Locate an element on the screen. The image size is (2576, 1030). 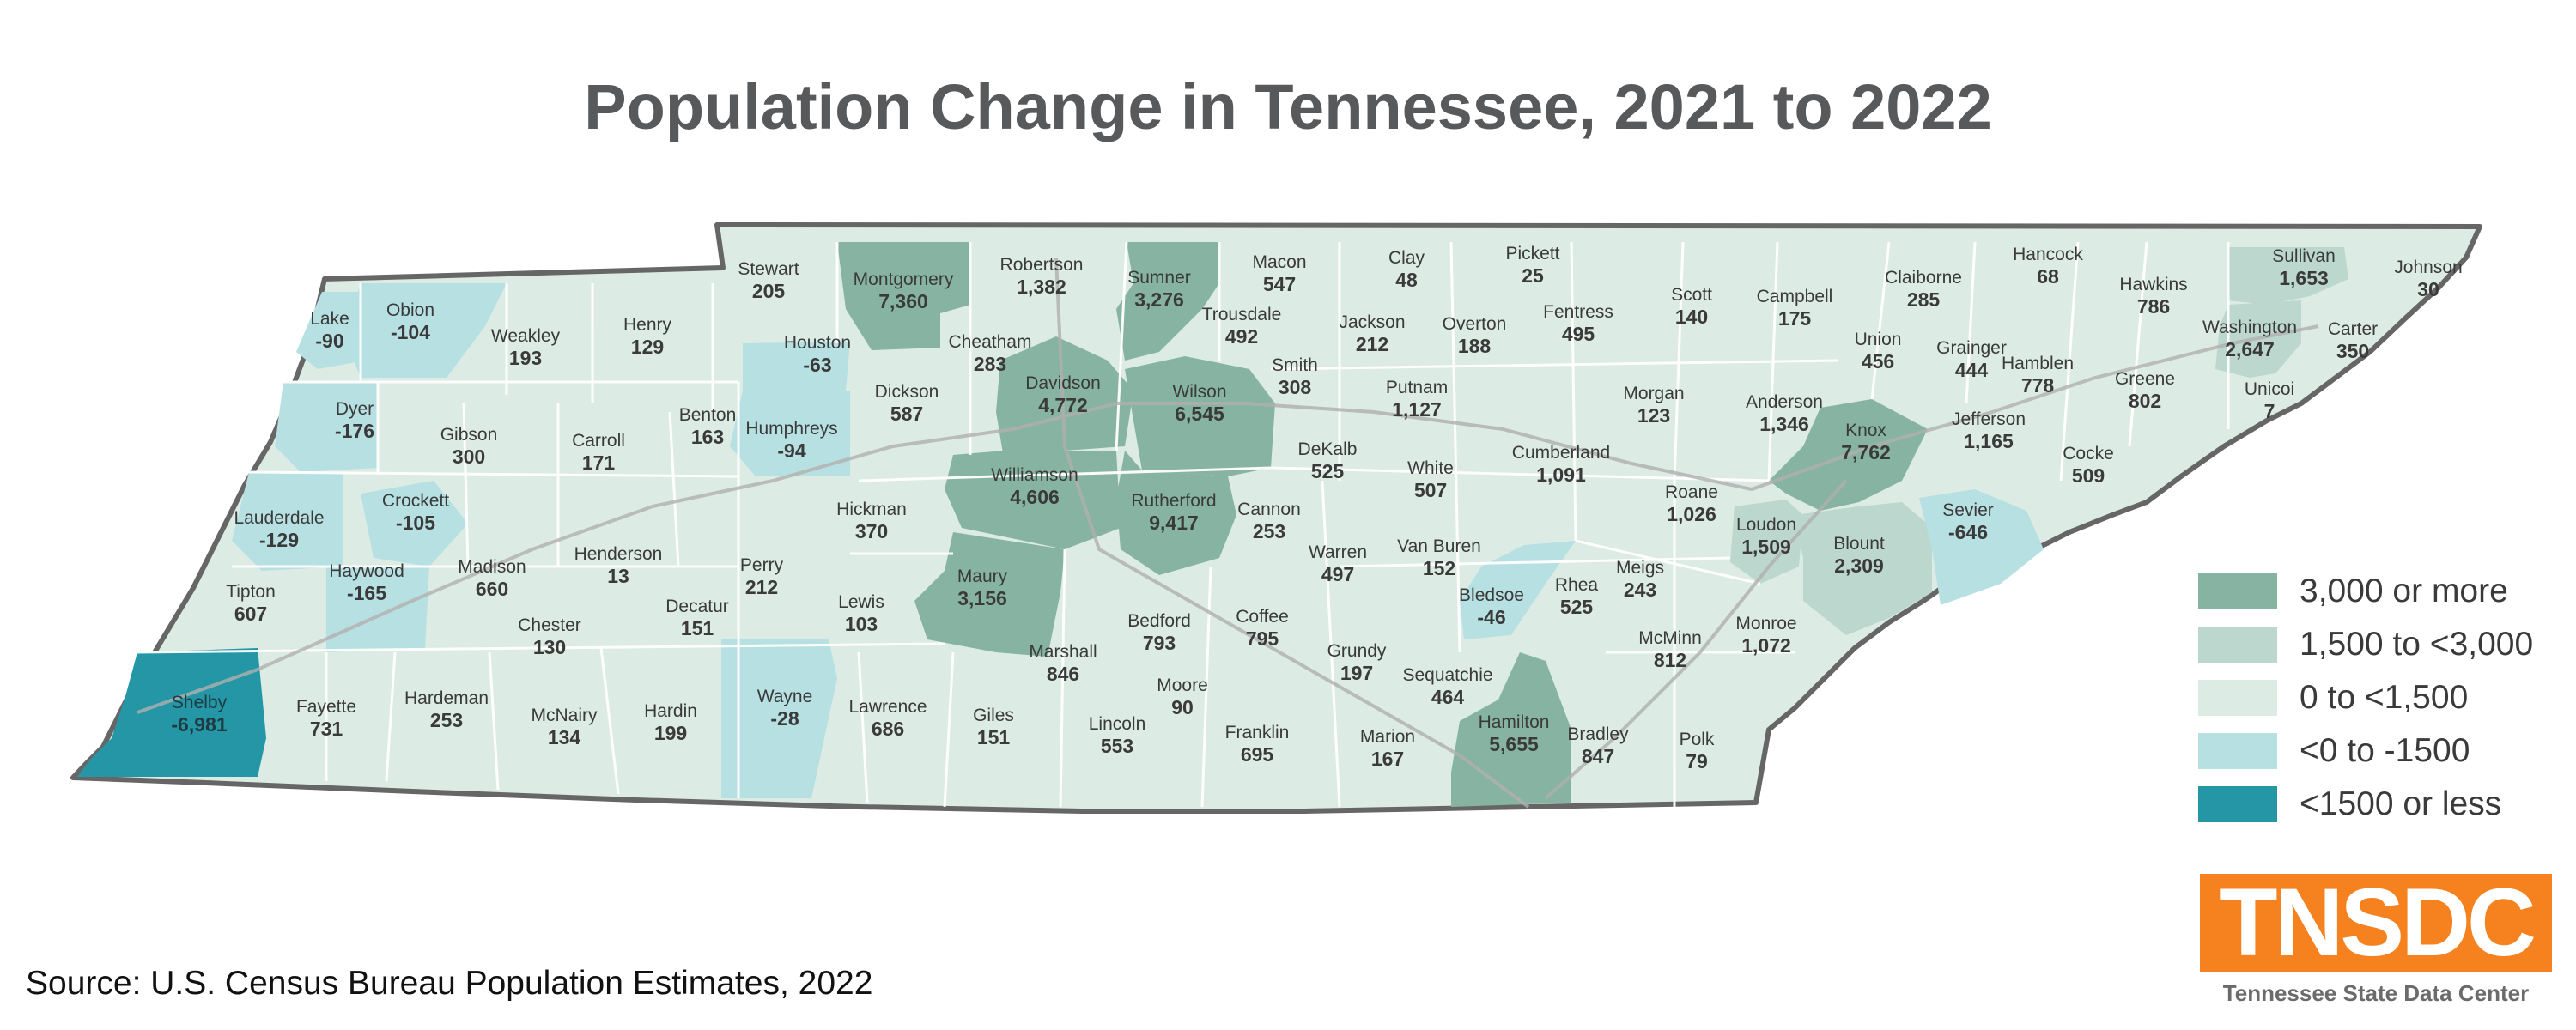
county-obion: Obion-104 is located at coordinates (410, 321).